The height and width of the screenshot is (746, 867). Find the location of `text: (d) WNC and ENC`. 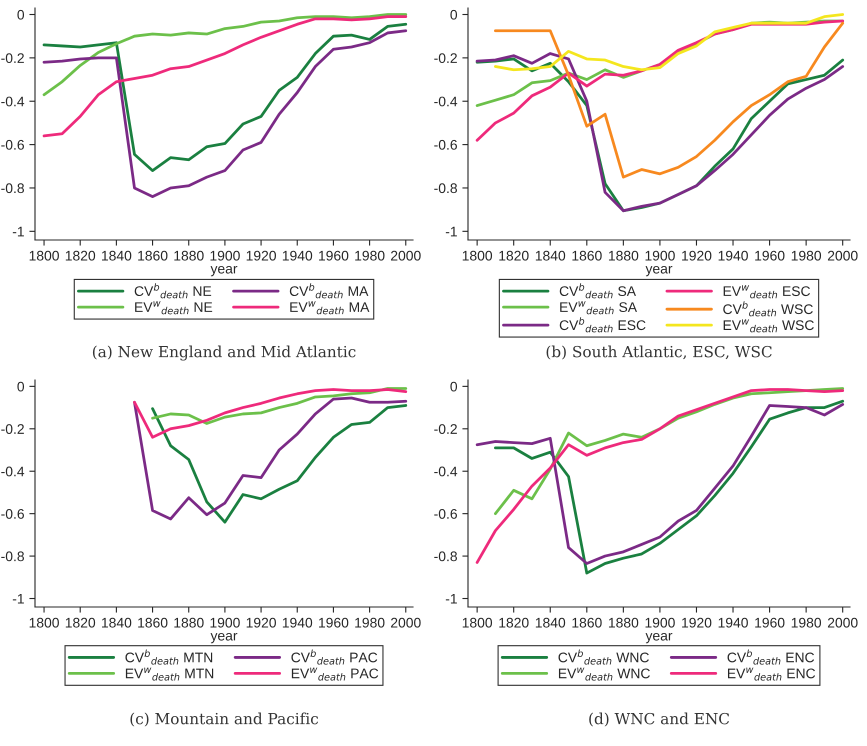

text: (d) WNC and ENC is located at coordinates (659, 719).